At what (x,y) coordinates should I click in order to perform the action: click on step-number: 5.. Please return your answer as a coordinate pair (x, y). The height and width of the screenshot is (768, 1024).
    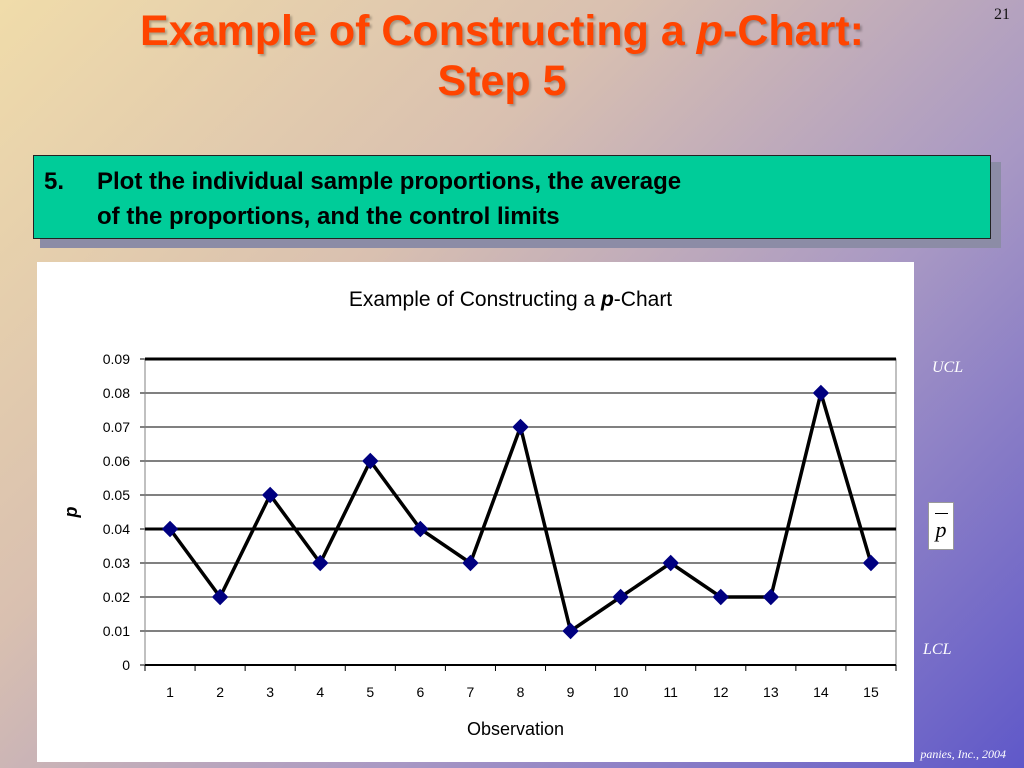
    Looking at the image, I should click on (54, 181).